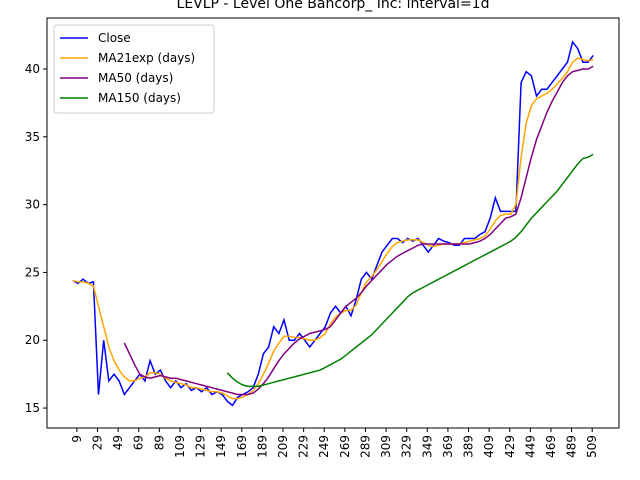  Describe the element at coordinates (592, 446) in the screenshot. I see `x-tick-label: 509` at that location.